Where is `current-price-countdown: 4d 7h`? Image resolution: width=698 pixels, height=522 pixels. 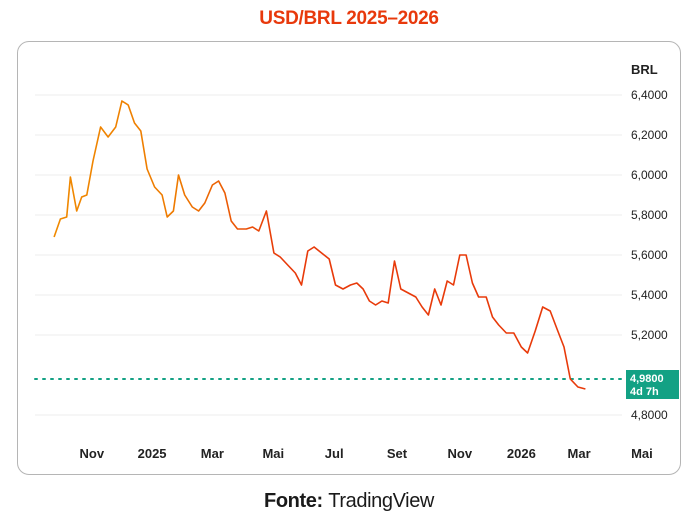 current-price-countdown: 4d 7h is located at coordinates (644, 392).